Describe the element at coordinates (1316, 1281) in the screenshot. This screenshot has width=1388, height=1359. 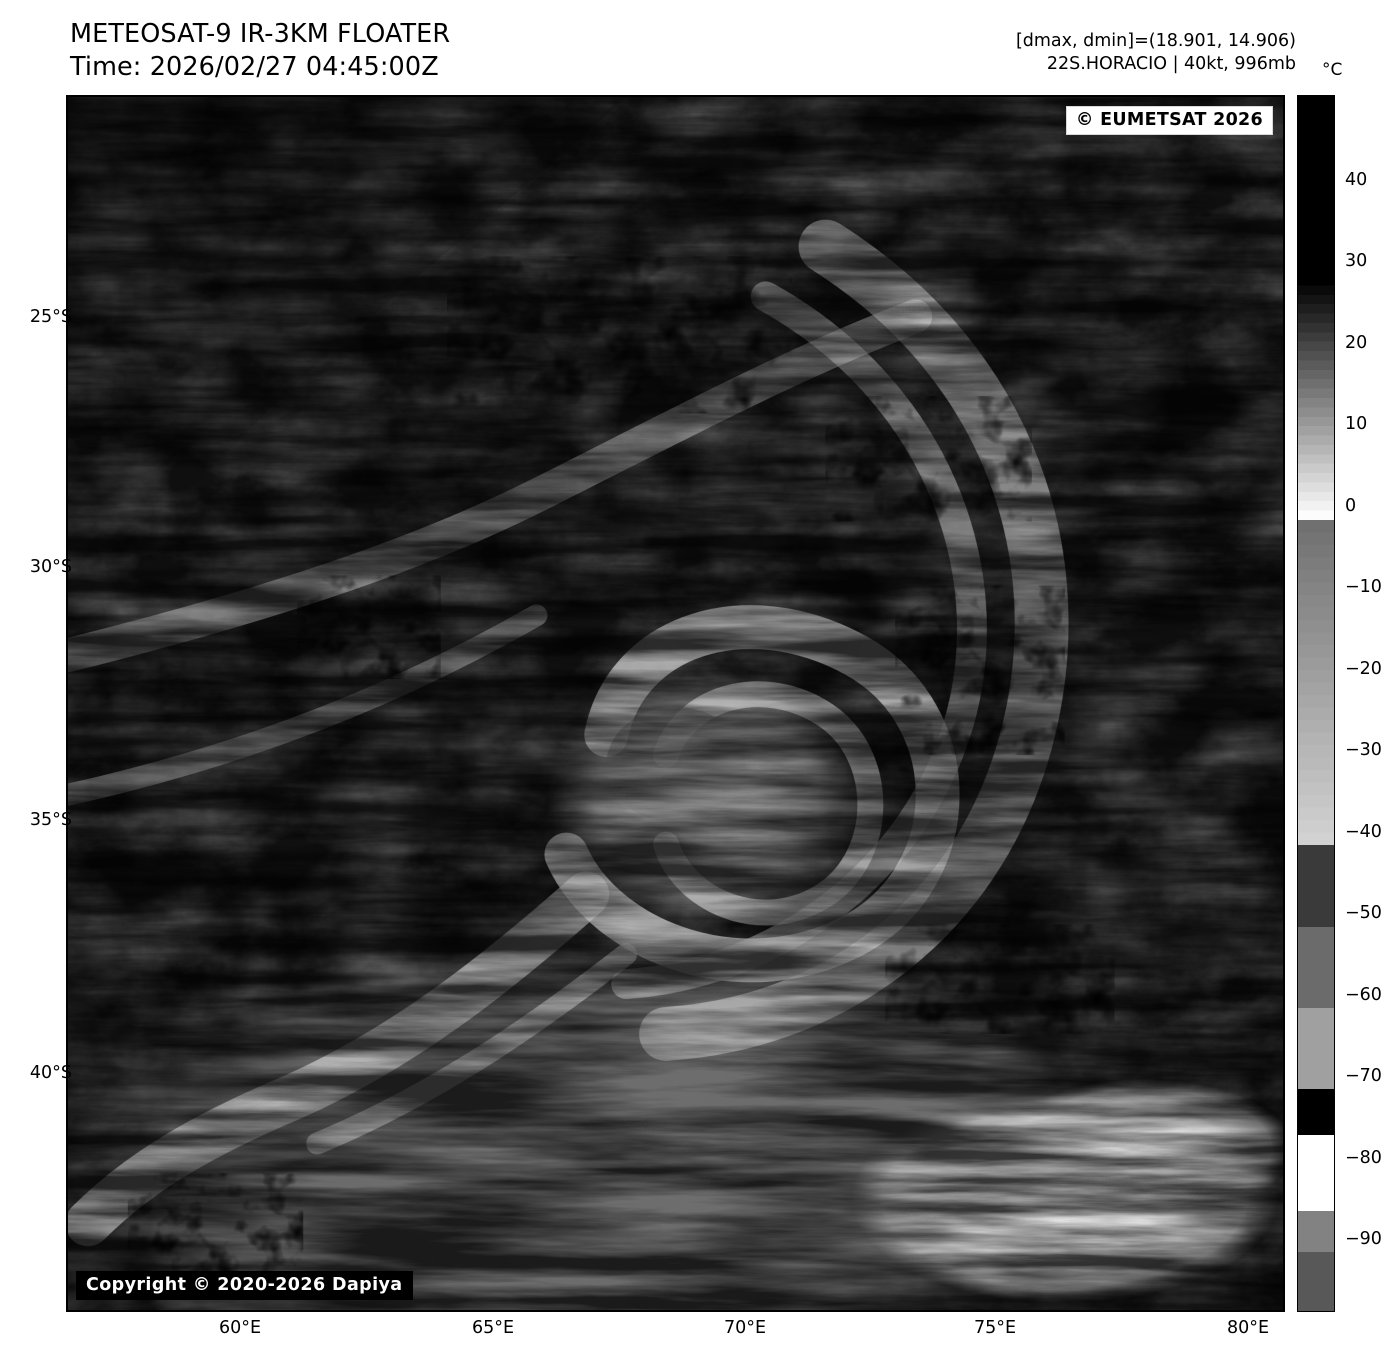
I see `colorbar-band-band-n80-bottom` at that location.